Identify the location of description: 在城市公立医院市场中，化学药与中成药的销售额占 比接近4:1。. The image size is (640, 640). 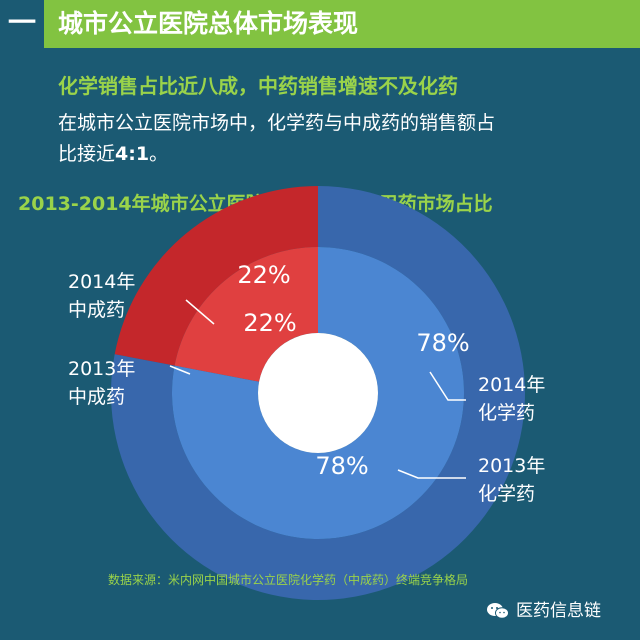
(338, 139).